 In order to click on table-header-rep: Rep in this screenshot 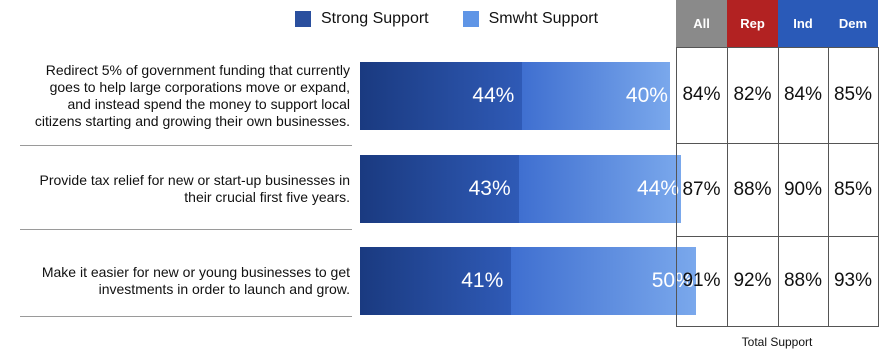, I will do `click(752, 23)`.